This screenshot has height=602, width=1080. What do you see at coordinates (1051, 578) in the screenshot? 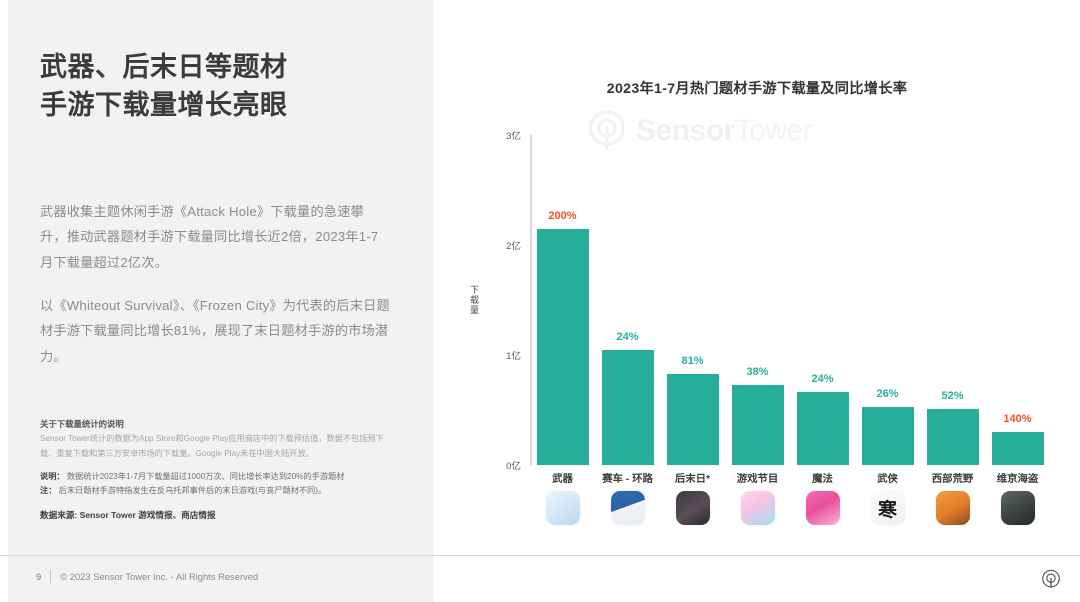
I see `sensortower-footer-logo-icon` at bounding box center [1051, 578].